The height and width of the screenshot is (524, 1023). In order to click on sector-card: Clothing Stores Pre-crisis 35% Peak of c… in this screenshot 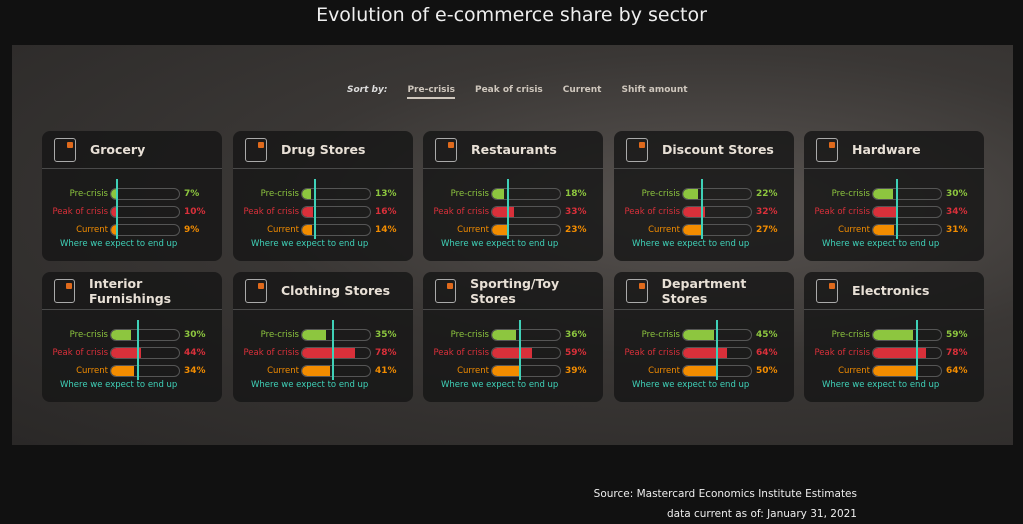, I will do `click(323, 337)`.